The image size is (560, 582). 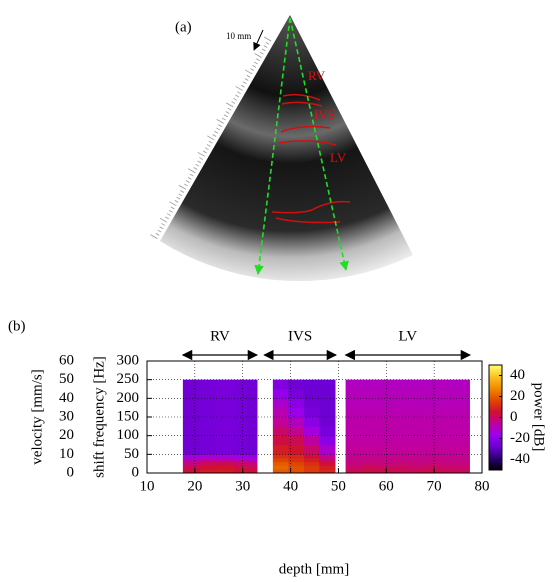 What do you see at coordinates (386, 486) in the screenshot?
I see `x-tick-label: 60` at bounding box center [386, 486].